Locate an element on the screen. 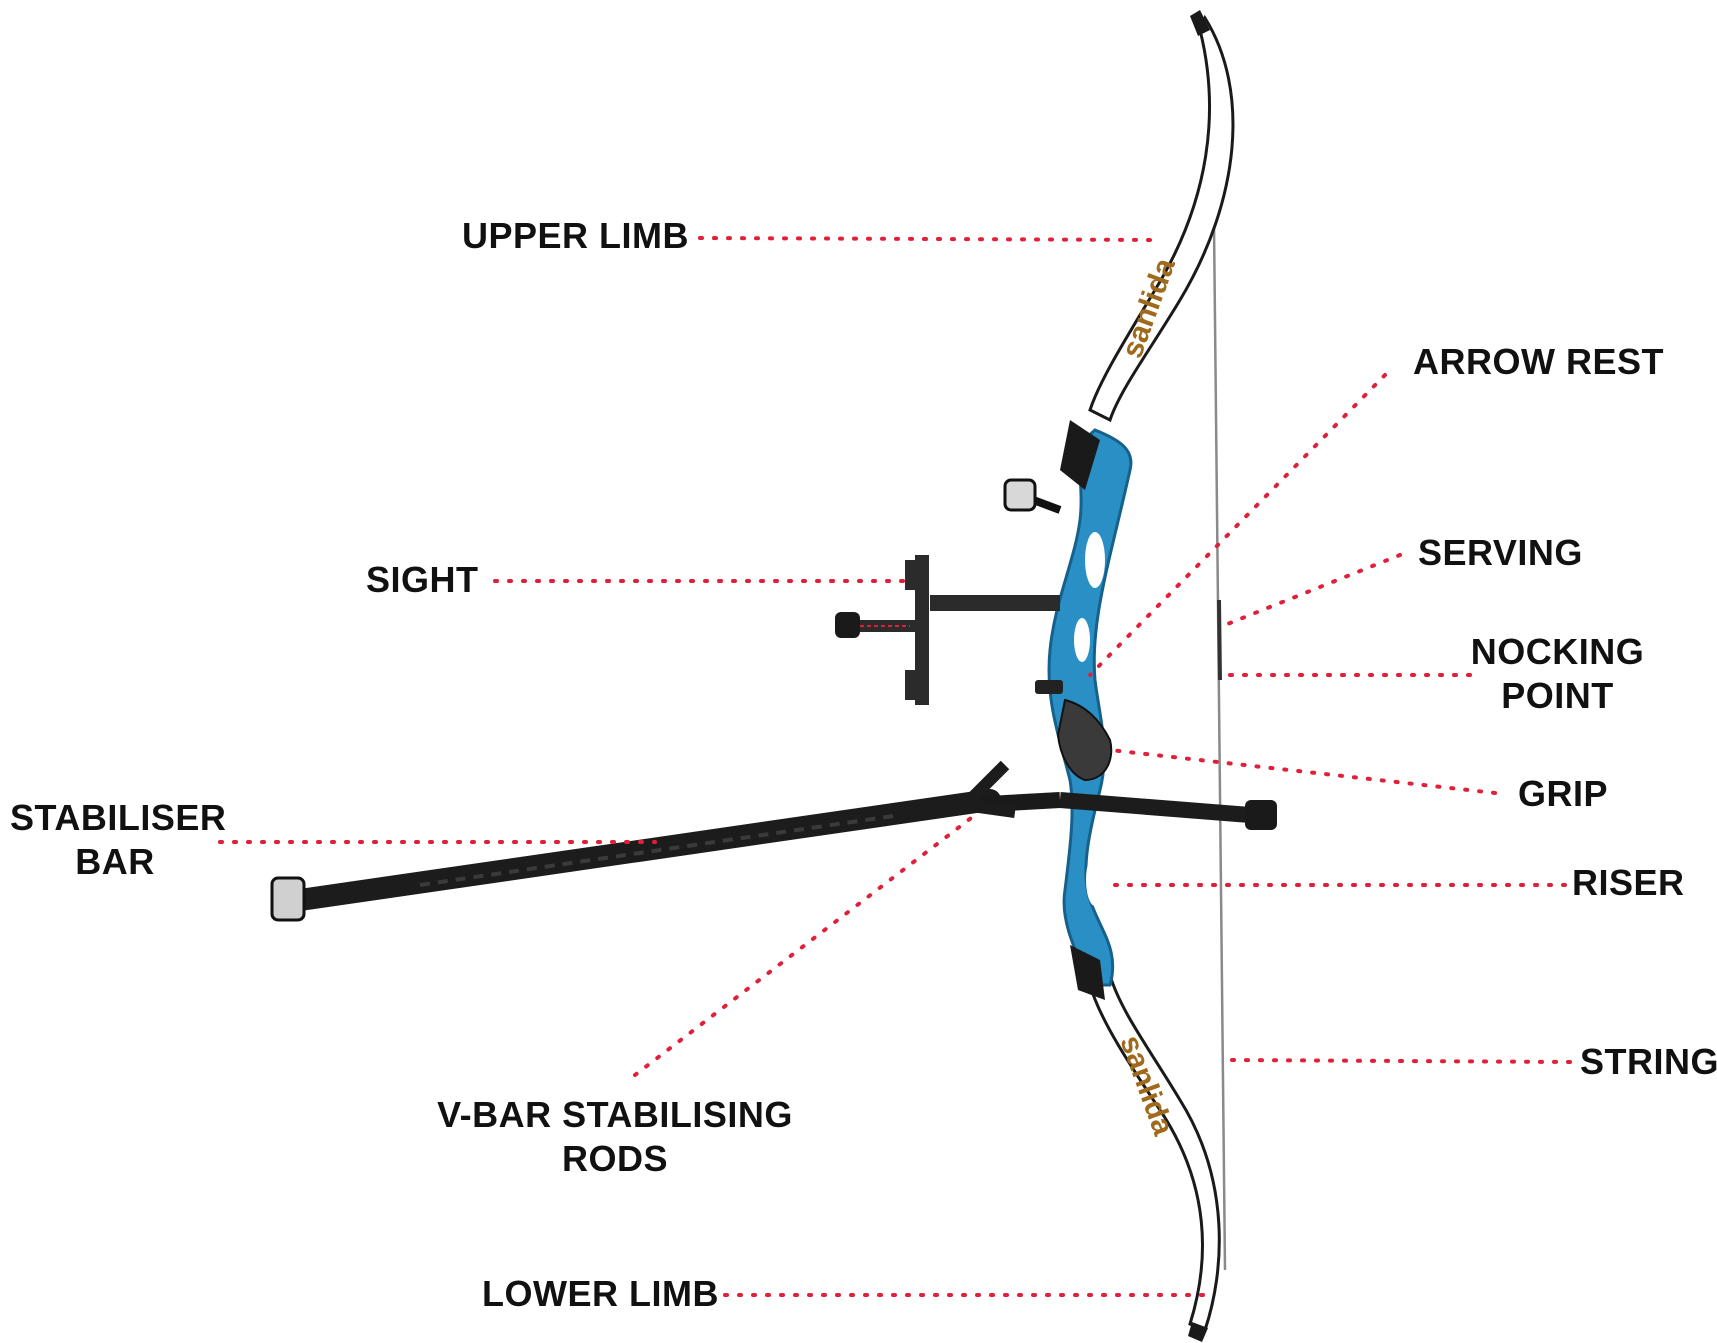  string-serving is located at coordinates (1219, 640).